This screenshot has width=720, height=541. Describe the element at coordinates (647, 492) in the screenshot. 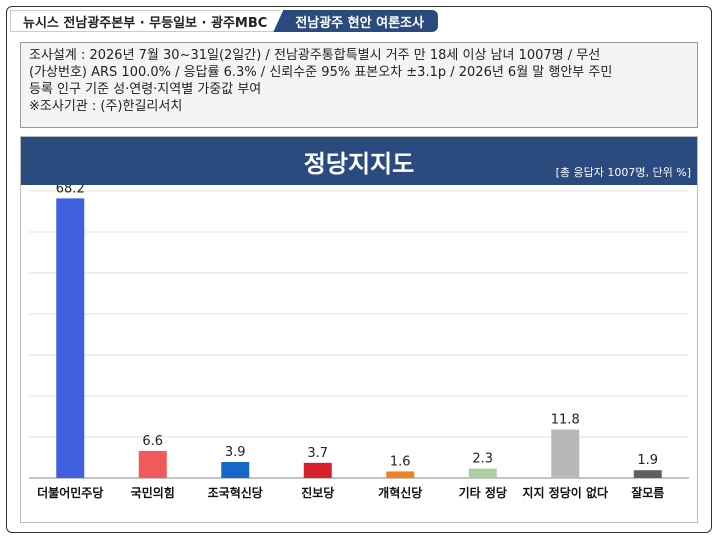

I see `category-label-7: 잘모름` at that location.